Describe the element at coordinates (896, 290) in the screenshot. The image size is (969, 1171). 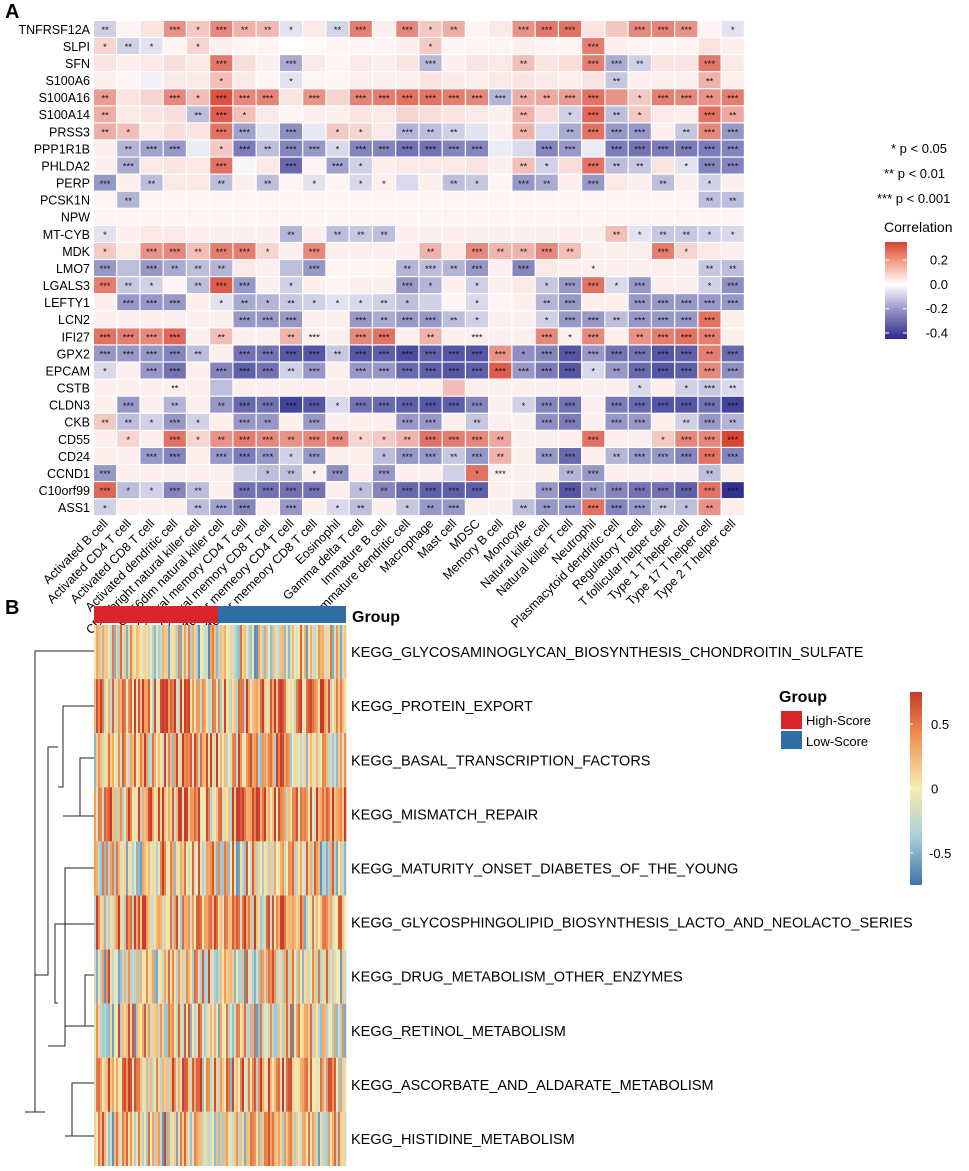
I see `correlation-colorbar` at that location.